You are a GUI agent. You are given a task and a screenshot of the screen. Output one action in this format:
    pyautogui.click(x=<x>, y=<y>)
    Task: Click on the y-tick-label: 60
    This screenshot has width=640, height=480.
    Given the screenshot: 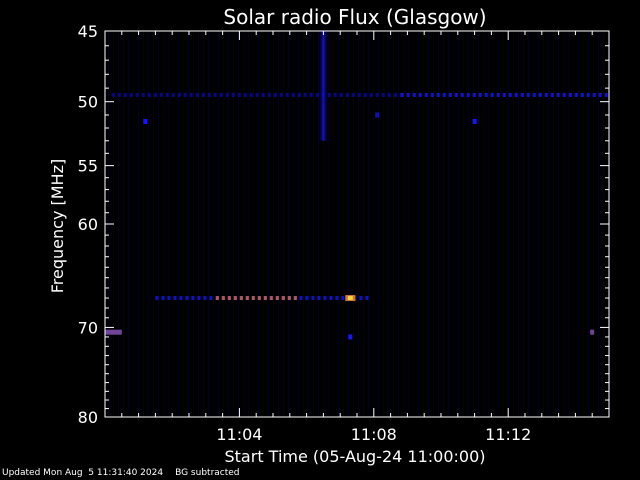 What is the action you would take?
    pyautogui.click(x=88, y=224)
    